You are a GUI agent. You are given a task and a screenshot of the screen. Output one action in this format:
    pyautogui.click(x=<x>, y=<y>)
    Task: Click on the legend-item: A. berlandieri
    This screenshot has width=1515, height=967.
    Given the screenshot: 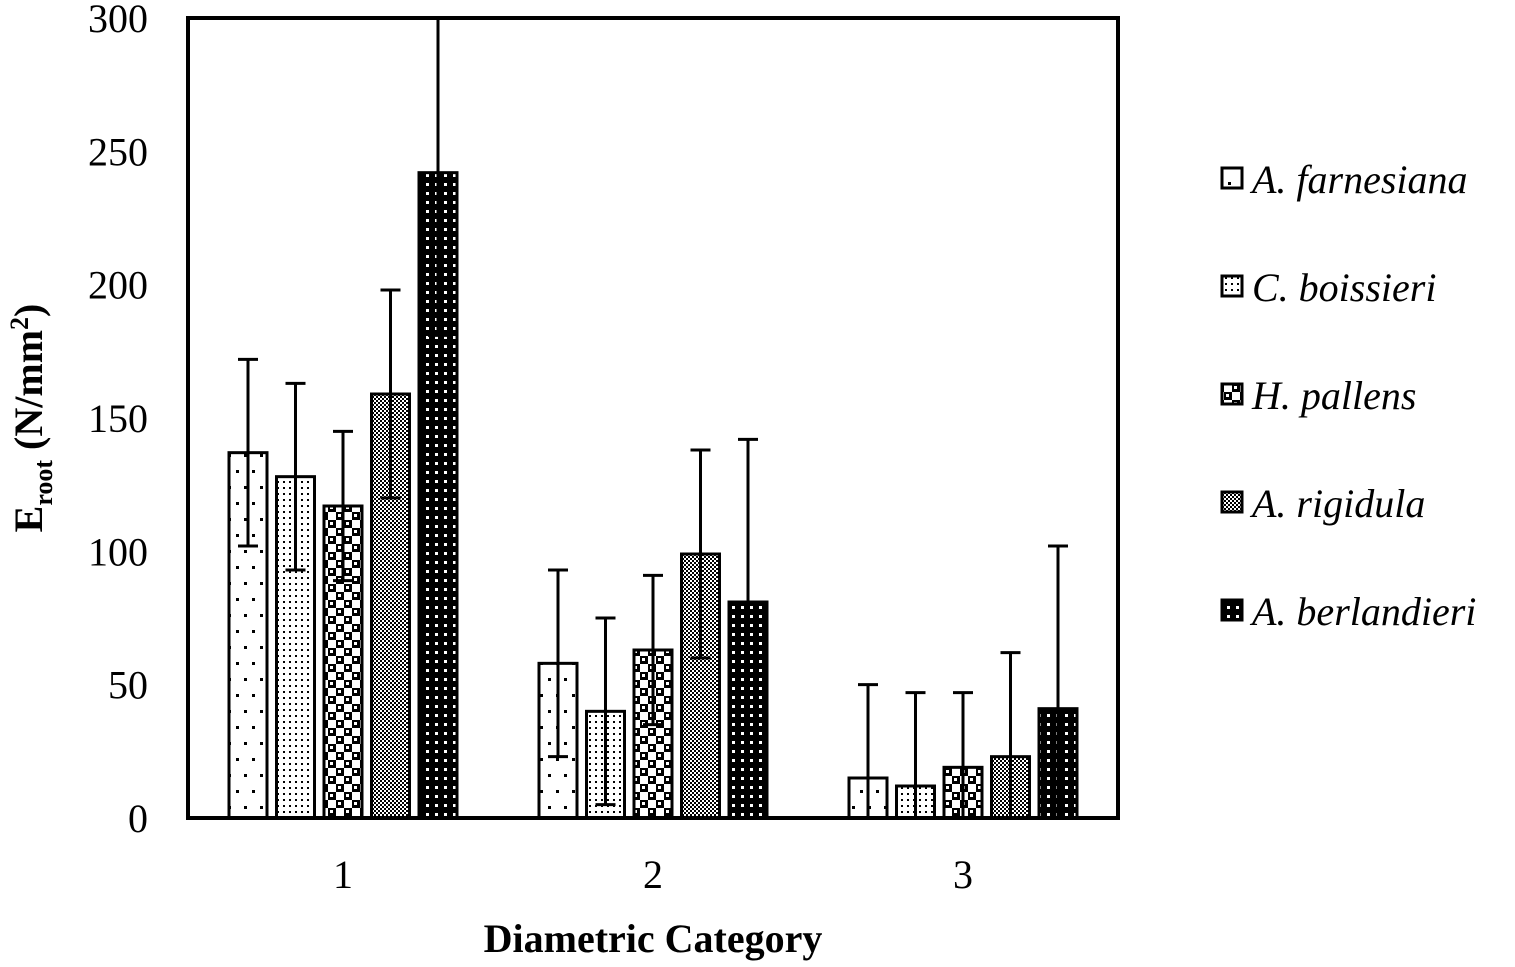 What is the action you would take?
    pyautogui.click(x=1348, y=611)
    